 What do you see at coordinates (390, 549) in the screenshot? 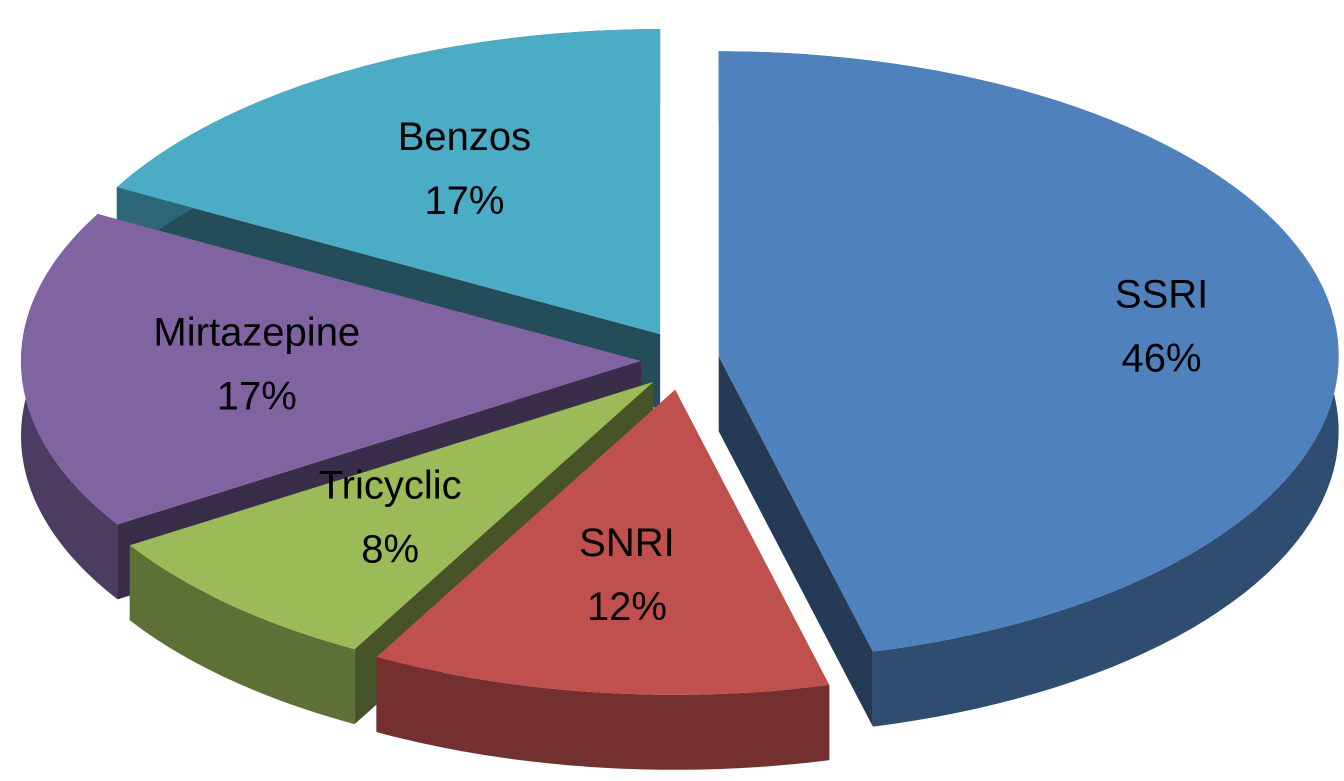
I see `slice-value-label: 8%` at bounding box center [390, 549].